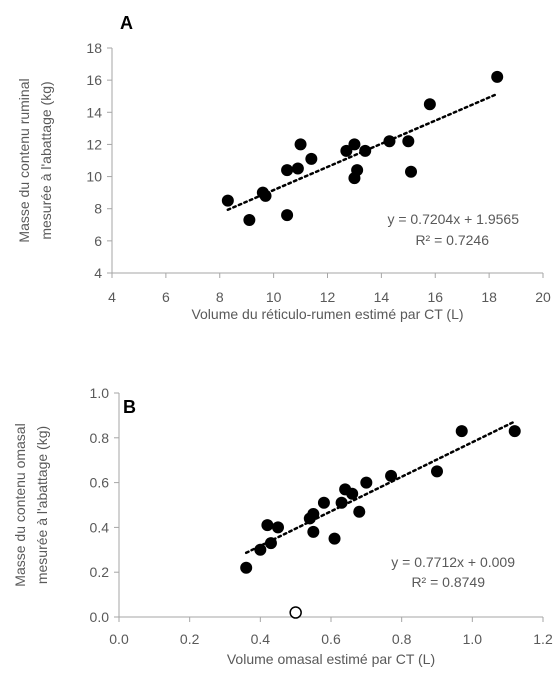  I want to click on y-tick-label: 18, so click(94, 48).